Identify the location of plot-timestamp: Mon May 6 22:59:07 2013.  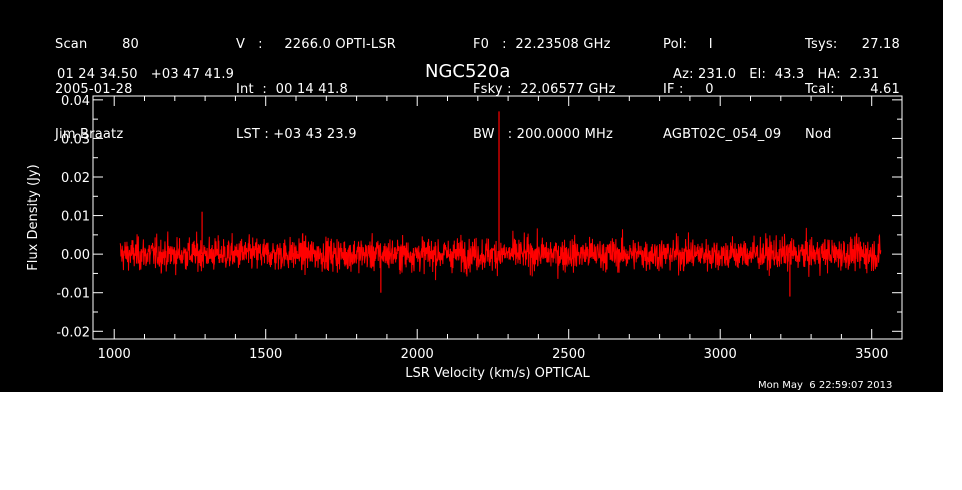
(825, 385).